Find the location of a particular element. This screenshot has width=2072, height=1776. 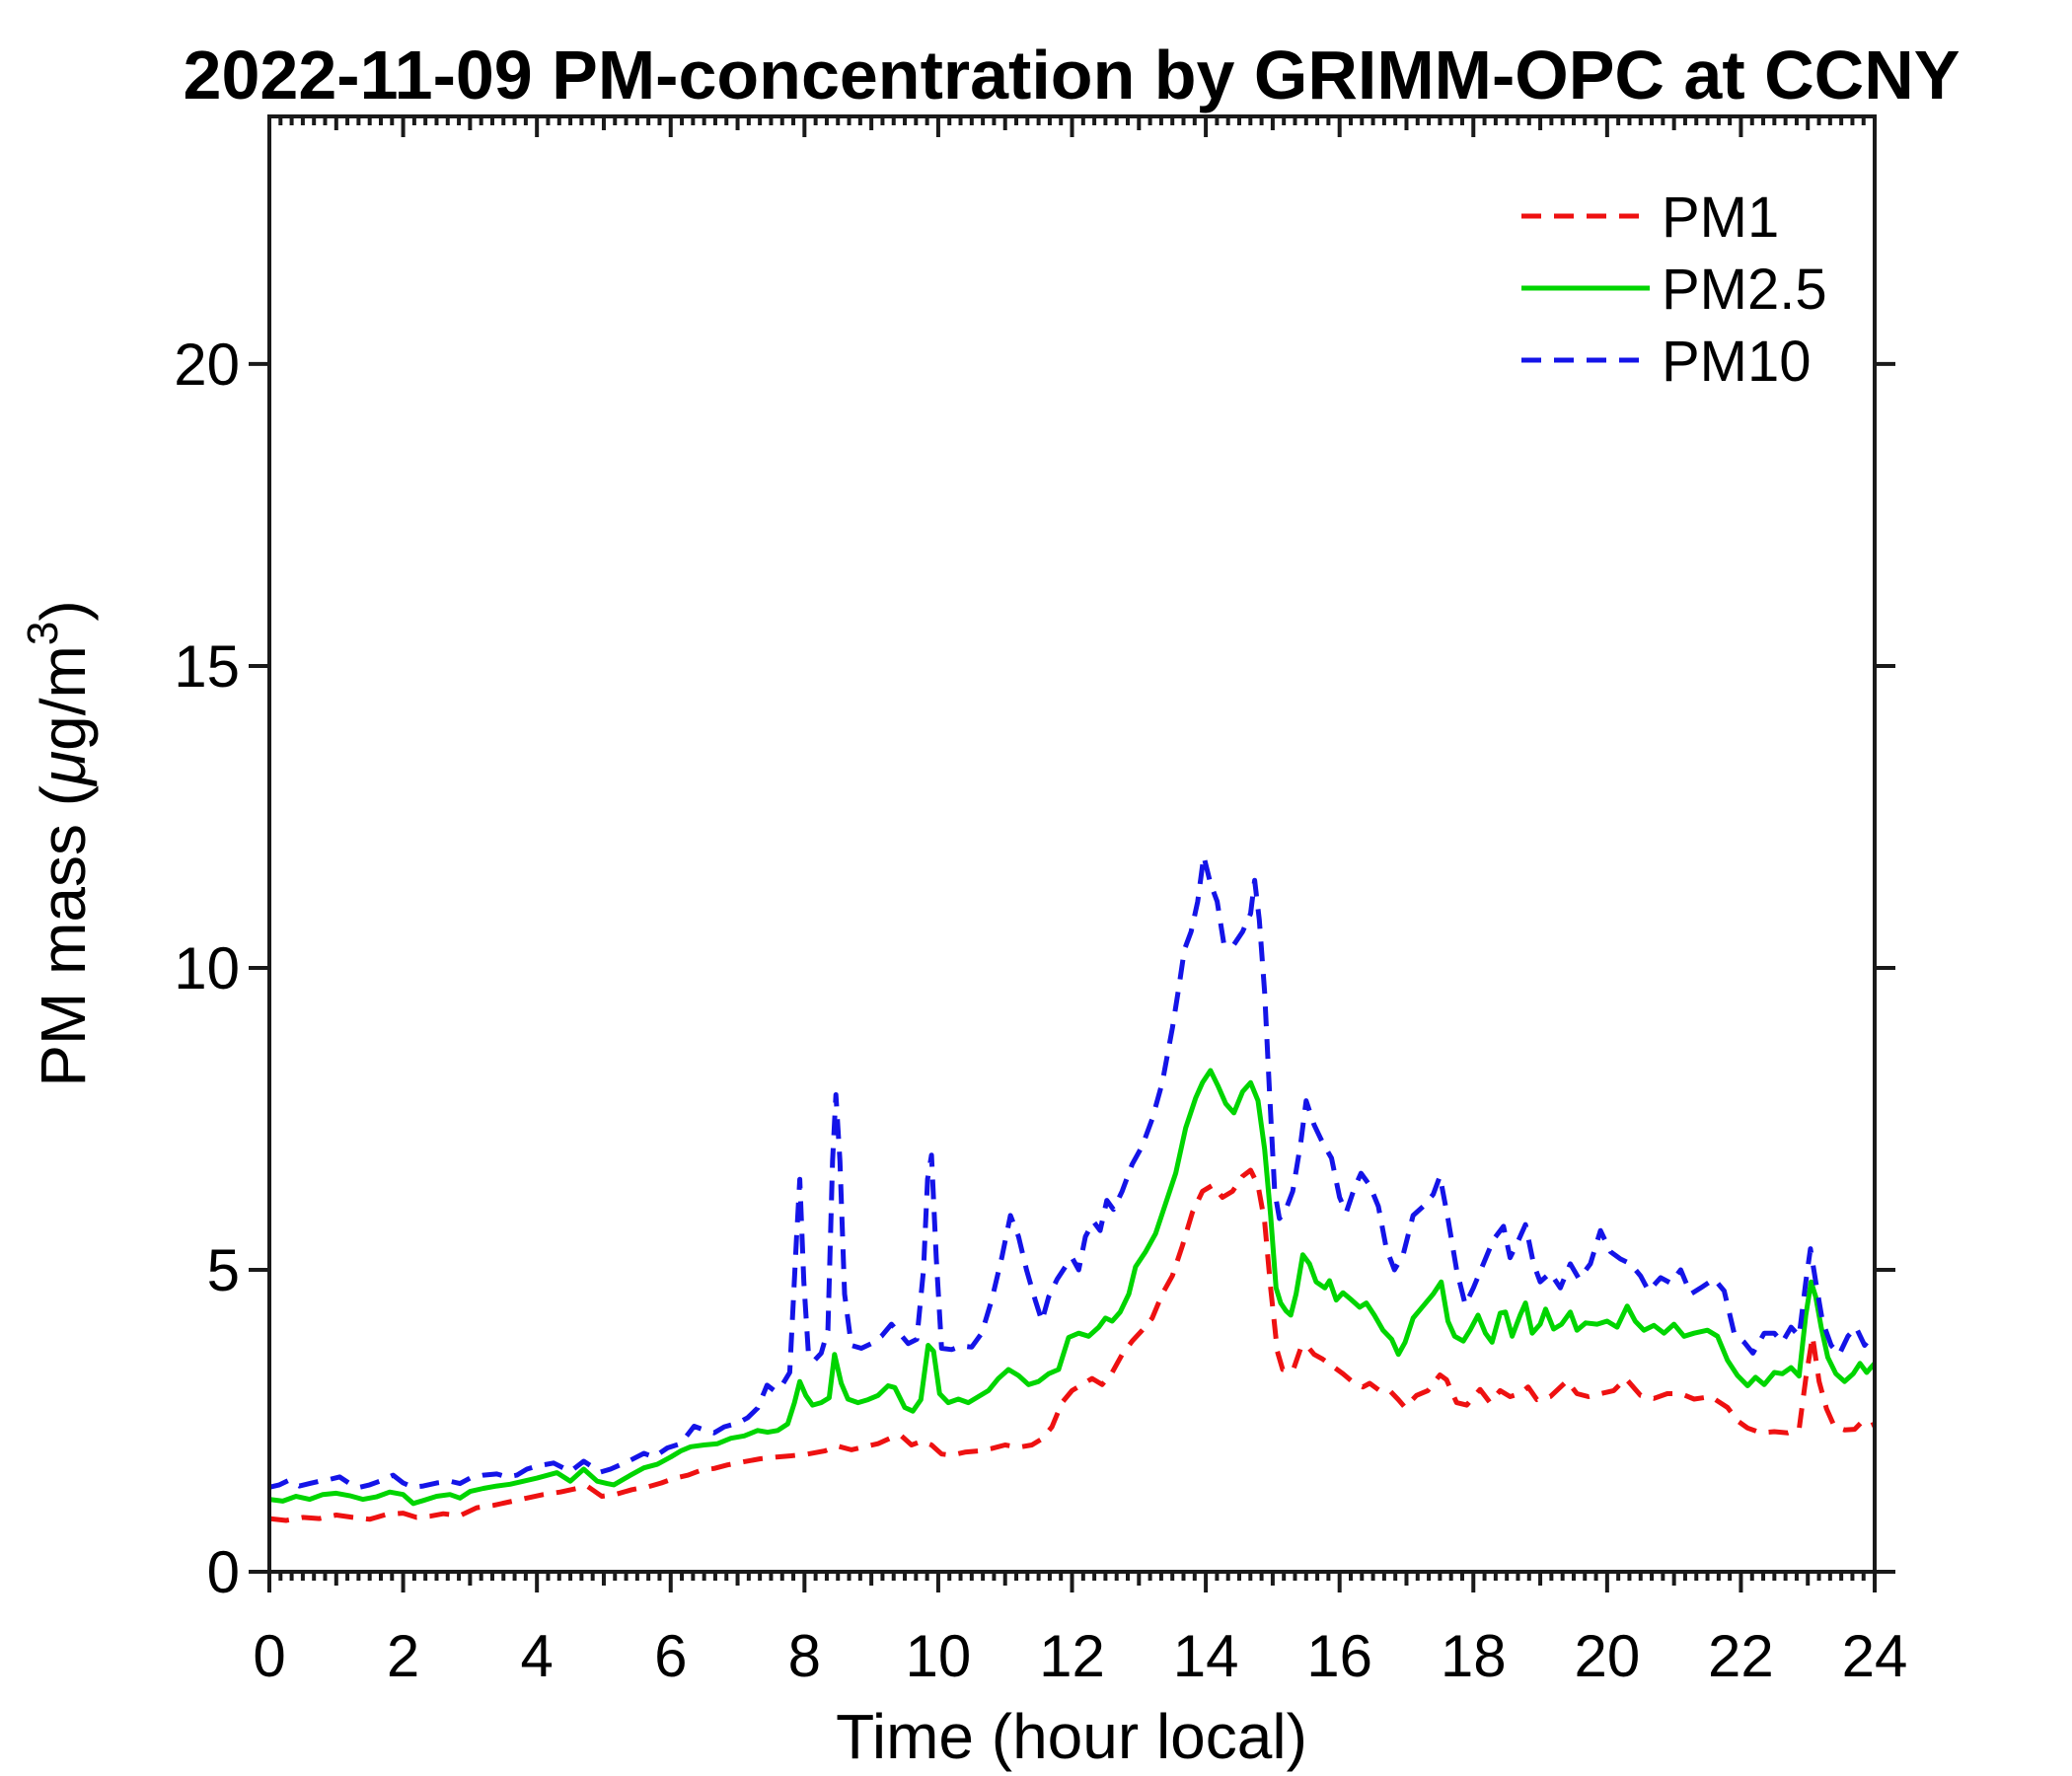

x-tick-label: 4 is located at coordinates (536, 1656).